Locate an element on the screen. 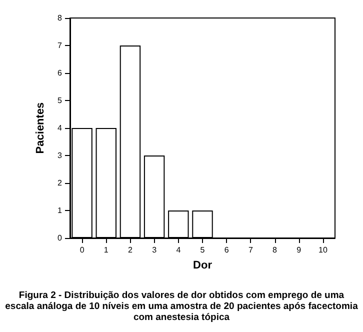 The height and width of the screenshot is (332, 363). y-axis-title: Pacientes is located at coordinates (40, 128).